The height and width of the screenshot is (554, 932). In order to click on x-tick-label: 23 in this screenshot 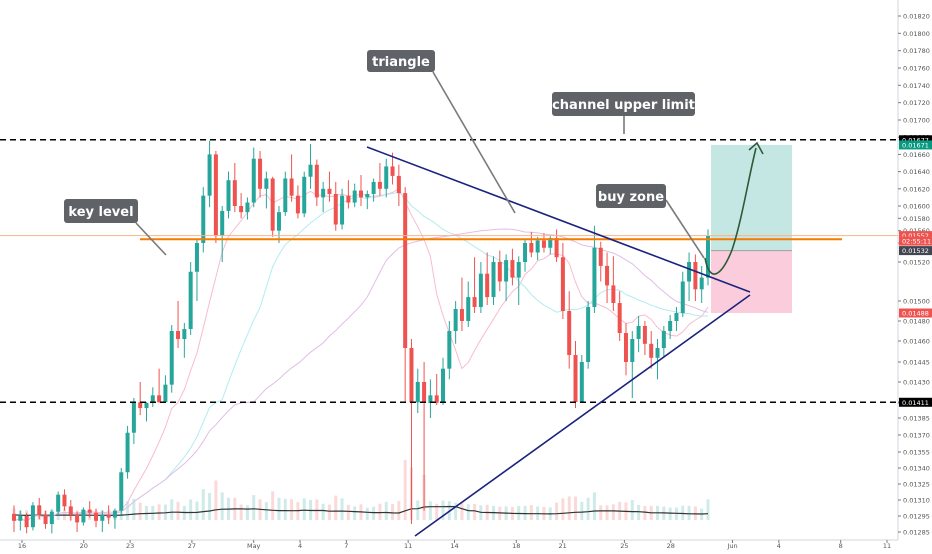, I will do `click(130, 546)`.